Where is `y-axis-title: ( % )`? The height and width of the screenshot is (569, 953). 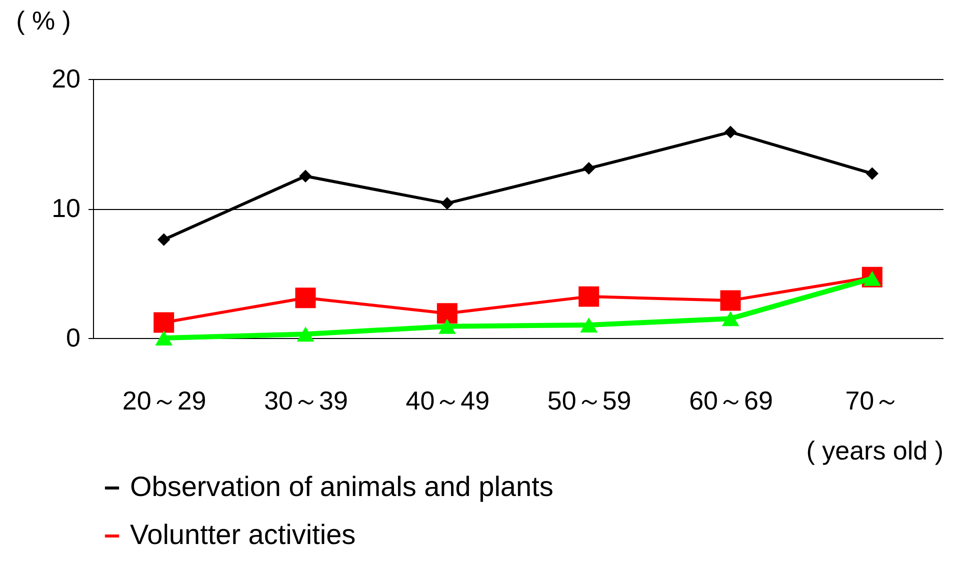 y-axis-title: ( % ) is located at coordinates (43, 21).